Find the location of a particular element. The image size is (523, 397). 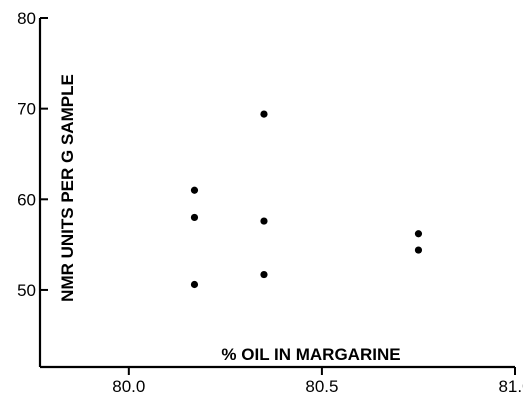

y-ticks: 50 60 70 80 is located at coordinates (32, 154).